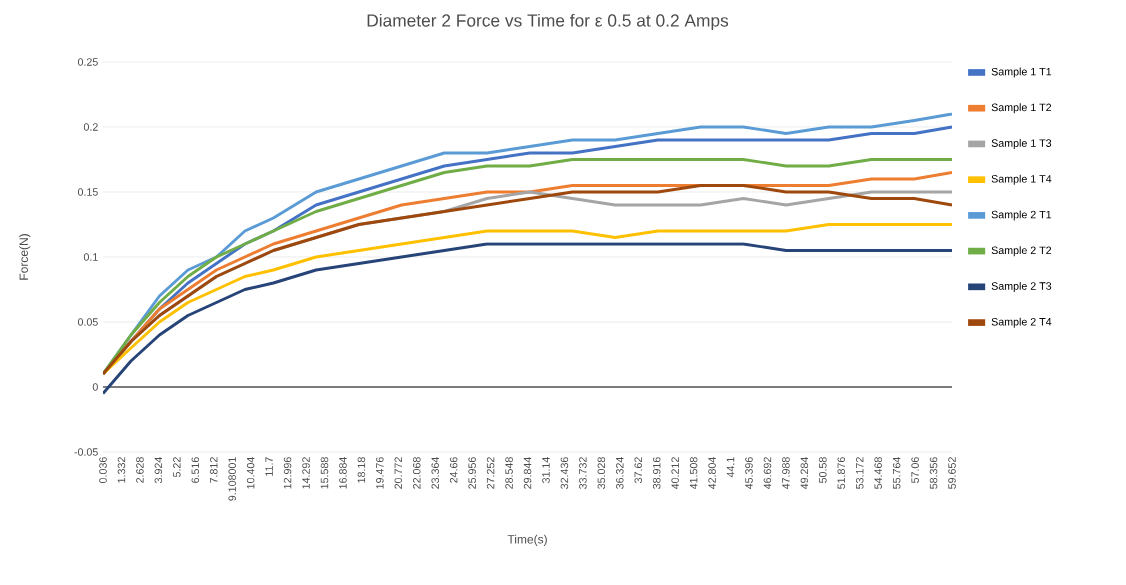 The width and height of the screenshot is (1126, 585). I want to click on y-tick-label: 0.2, so click(90, 127).